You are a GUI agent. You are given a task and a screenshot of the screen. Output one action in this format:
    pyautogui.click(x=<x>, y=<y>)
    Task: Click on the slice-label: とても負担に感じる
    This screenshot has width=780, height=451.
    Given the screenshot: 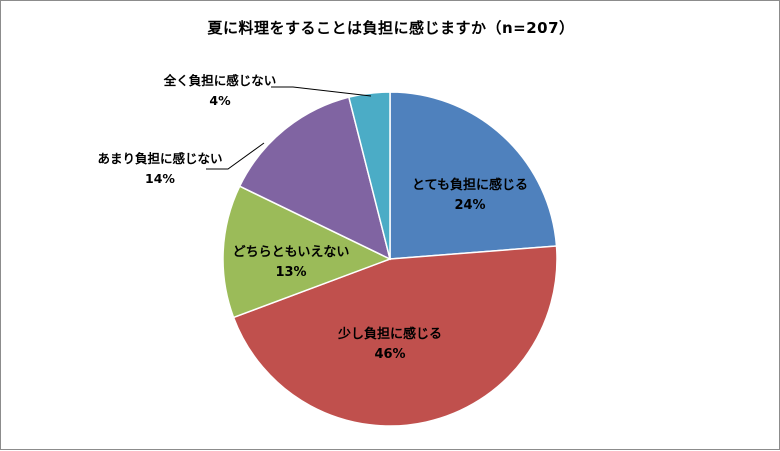 What is the action you would take?
    pyautogui.click(x=470, y=185)
    